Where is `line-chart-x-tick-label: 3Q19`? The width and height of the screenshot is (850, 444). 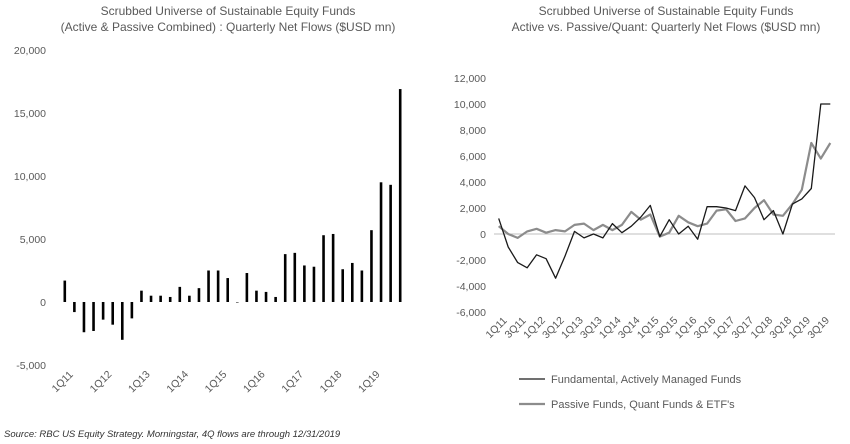 line-chart-x-tick-label: 3Q19 is located at coordinates (818, 327).